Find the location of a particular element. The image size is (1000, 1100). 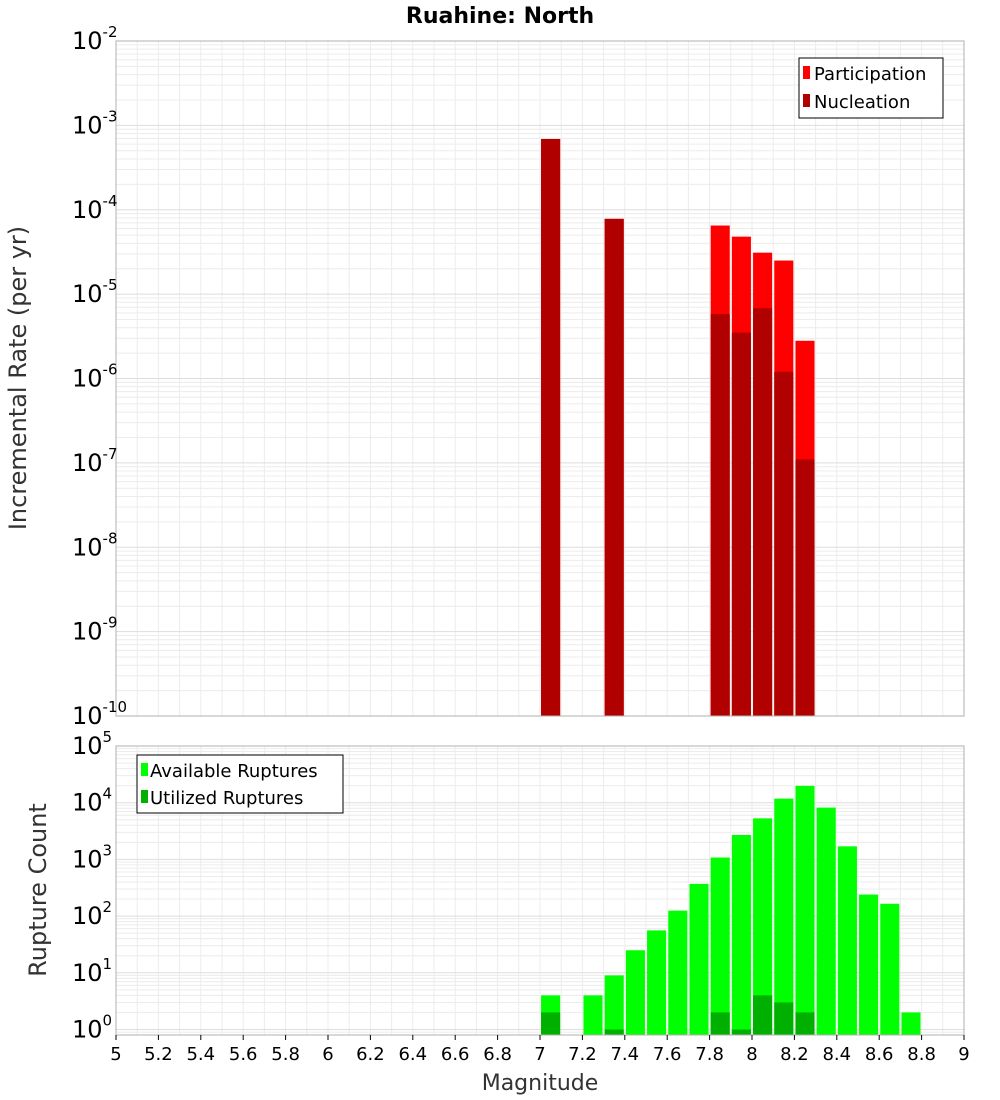

top-bars is located at coordinates (678, 427).